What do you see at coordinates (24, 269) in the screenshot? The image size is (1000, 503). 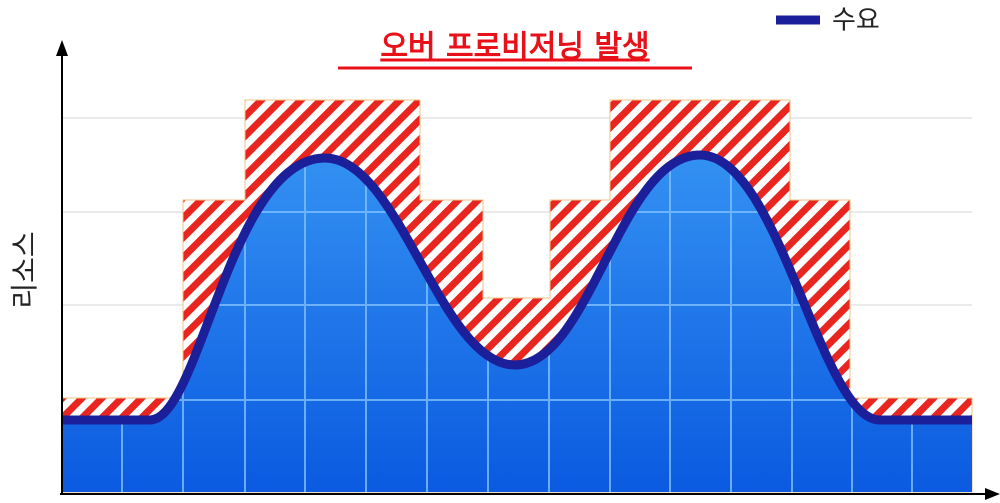 I see `y-axis-label: 리소스` at bounding box center [24, 269].